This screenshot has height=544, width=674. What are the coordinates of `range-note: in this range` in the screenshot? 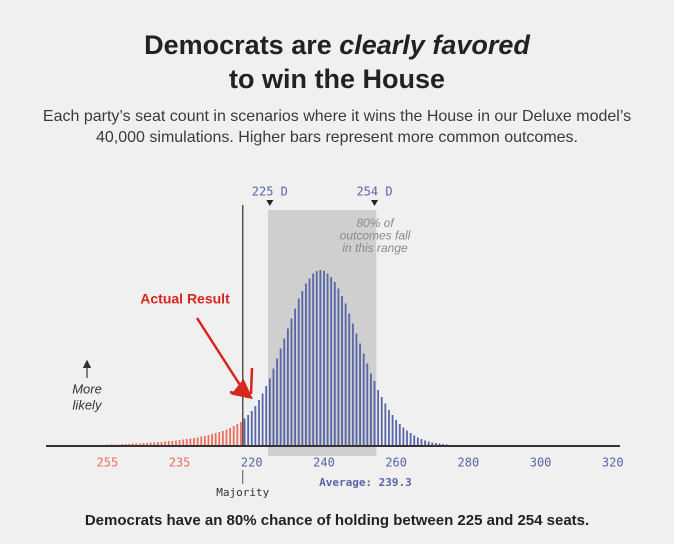 It's located at (375, 248).